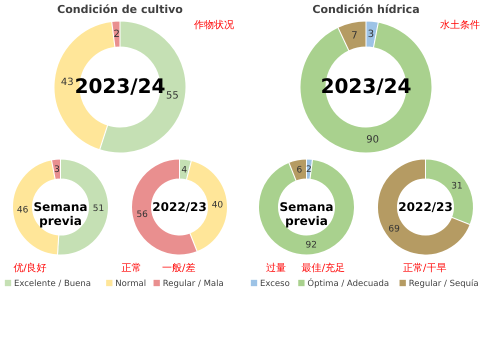 The width and height of the screenshot is (500, 362). I want to click on data-label: 31, so click(457, 187).